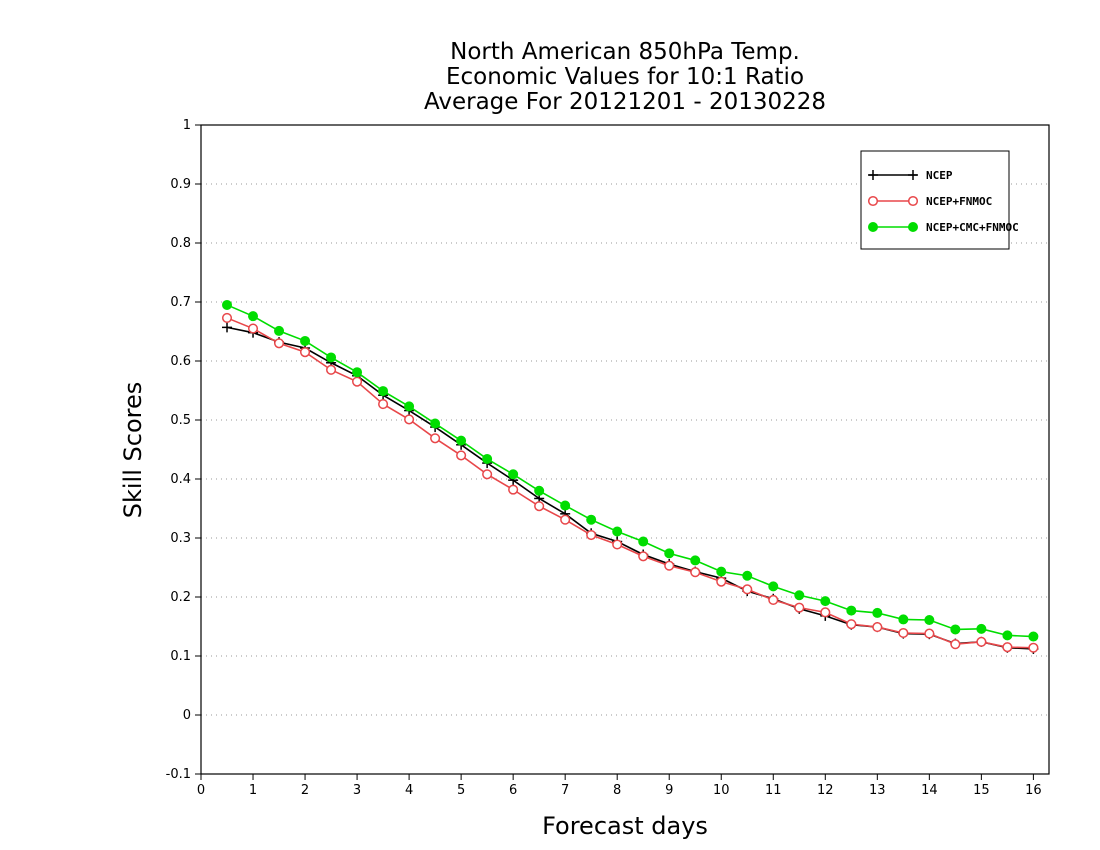  I want to click on legend-label: NCEP, so click(939, 175).